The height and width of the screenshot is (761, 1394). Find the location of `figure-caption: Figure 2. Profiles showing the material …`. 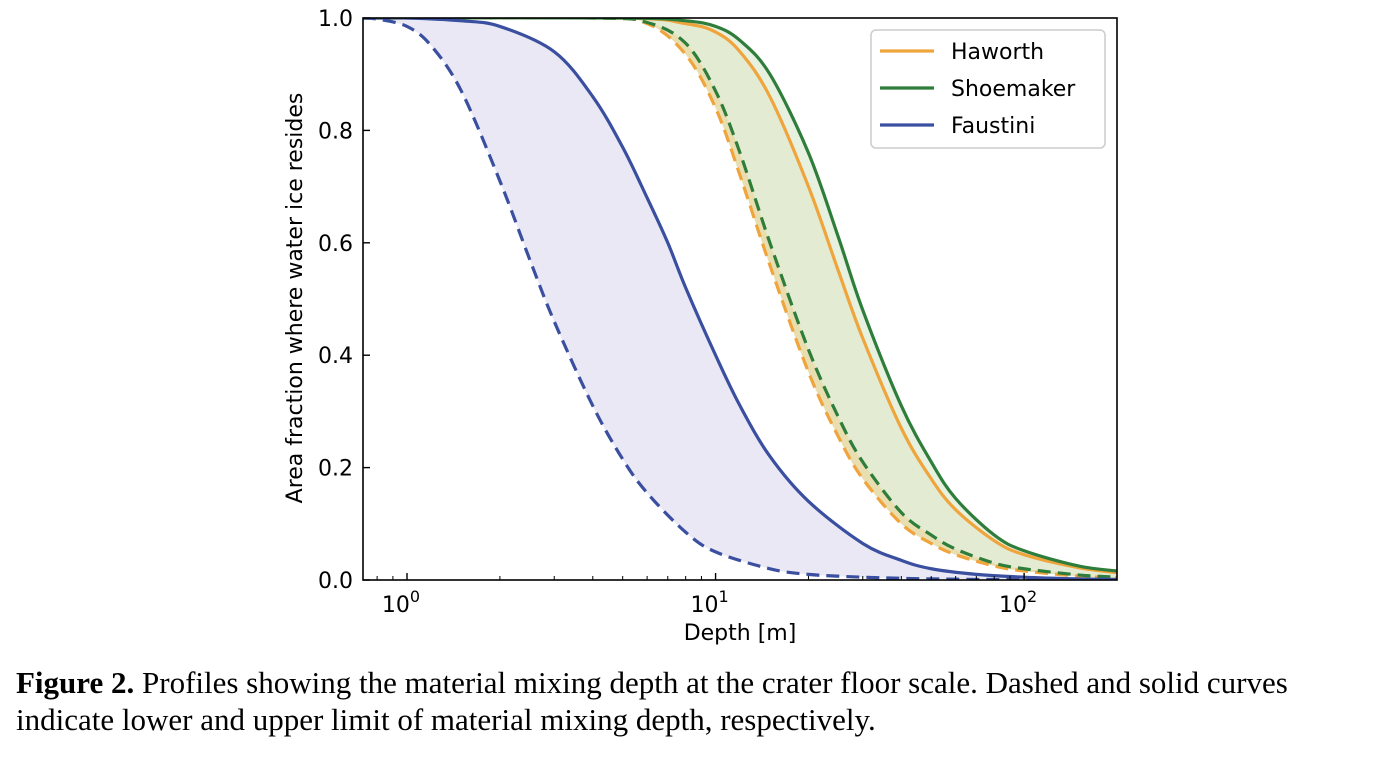

figure-caption: Figure 2. Profiles showing the material … is located at coordinates (701, 701).